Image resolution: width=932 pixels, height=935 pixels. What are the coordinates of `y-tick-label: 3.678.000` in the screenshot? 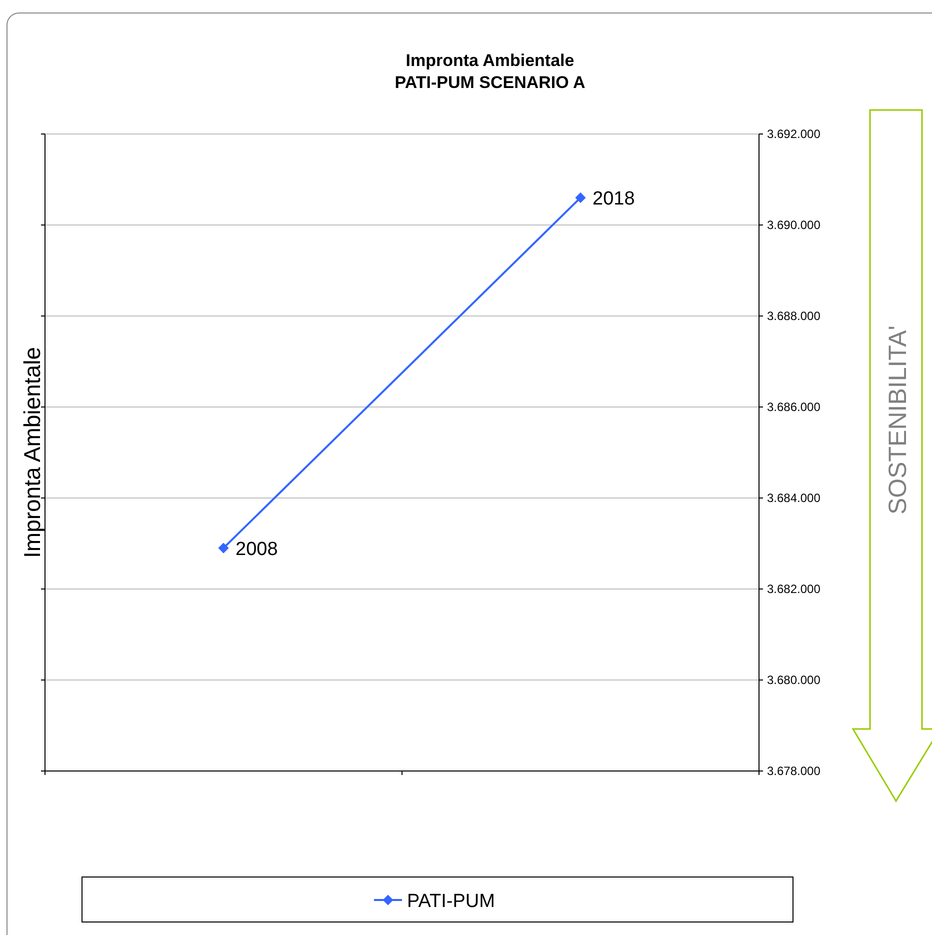 It's located at (794, 771).